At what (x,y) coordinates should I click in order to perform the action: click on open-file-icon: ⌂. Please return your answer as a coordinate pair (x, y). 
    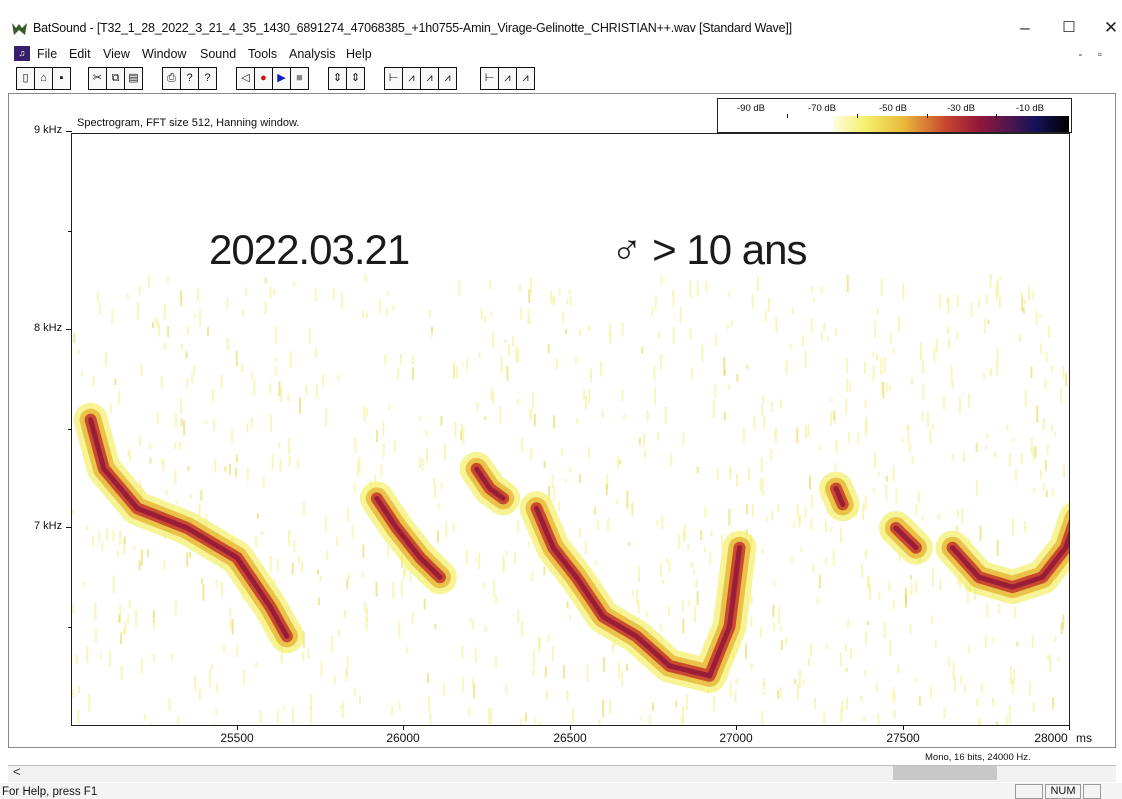
    Looking at the image, I should click on (43, 78).